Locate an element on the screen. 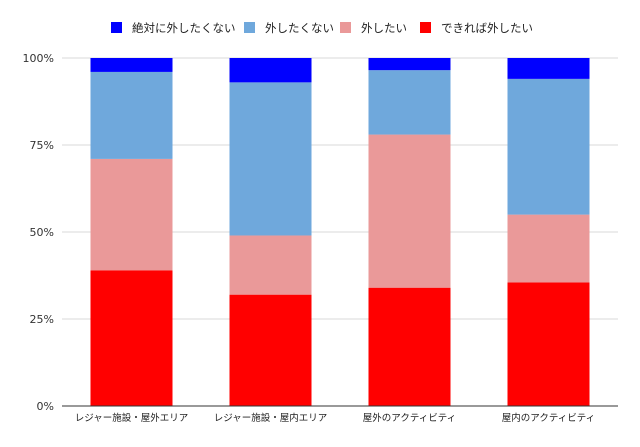 This screenshot has height=447, width=640. y-tick-label: 100% is located at coordinates (38, 58).